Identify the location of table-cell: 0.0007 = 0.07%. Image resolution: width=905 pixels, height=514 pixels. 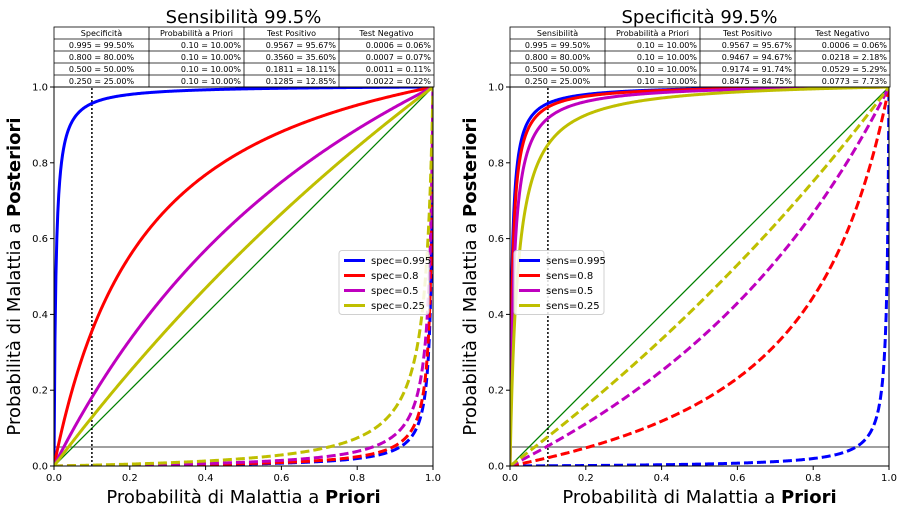
(399, 57).